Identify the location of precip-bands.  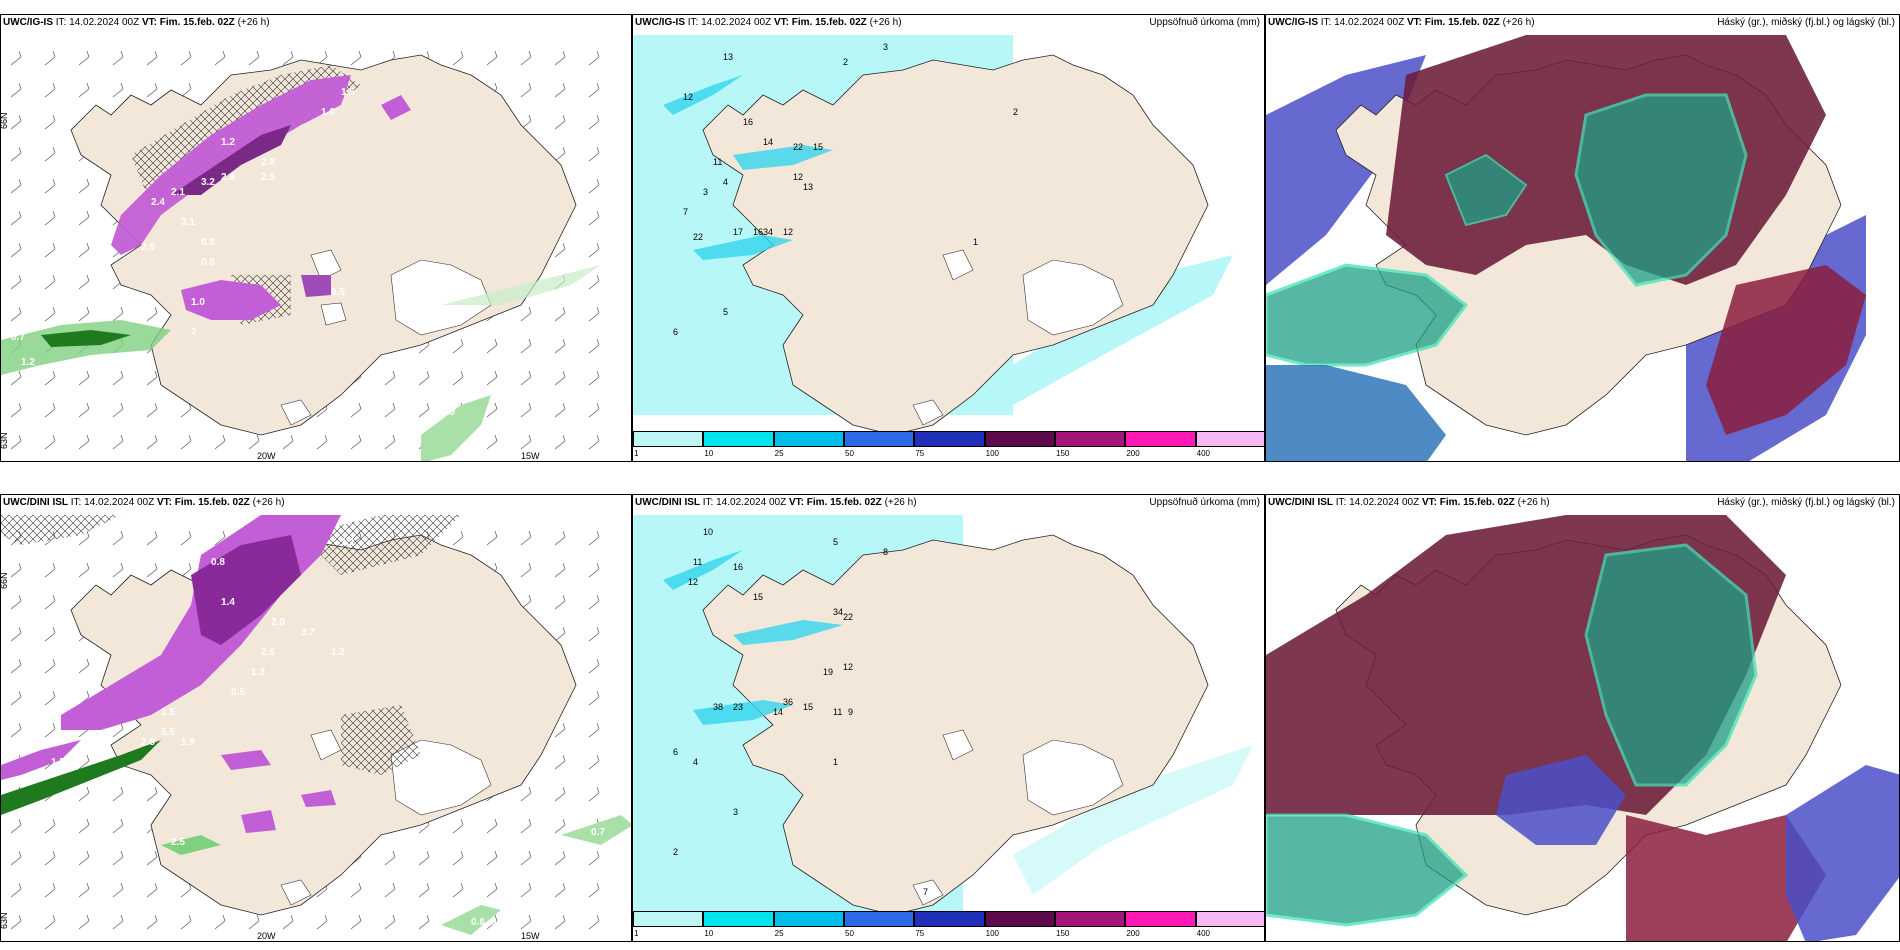
(753, 637).